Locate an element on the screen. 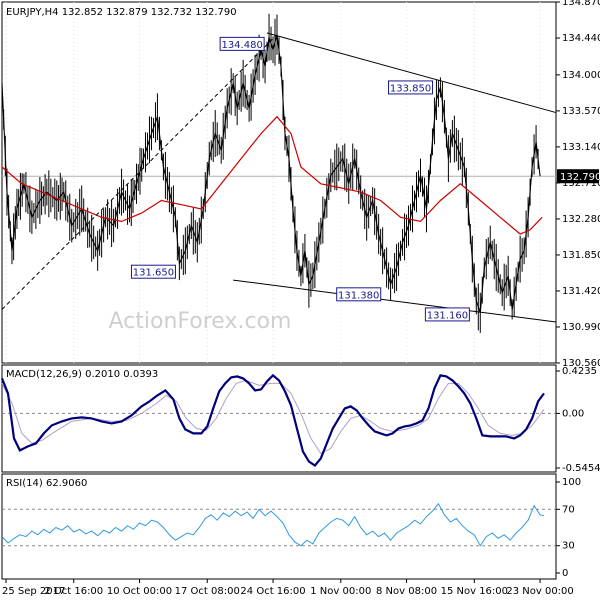 This screenshot has width=600, height=600. macd-signal-line is located at coordinates (273, 417).